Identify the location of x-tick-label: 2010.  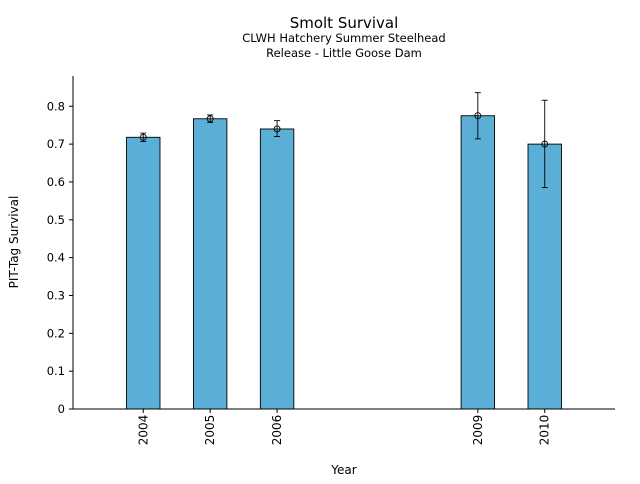
(545, 430).